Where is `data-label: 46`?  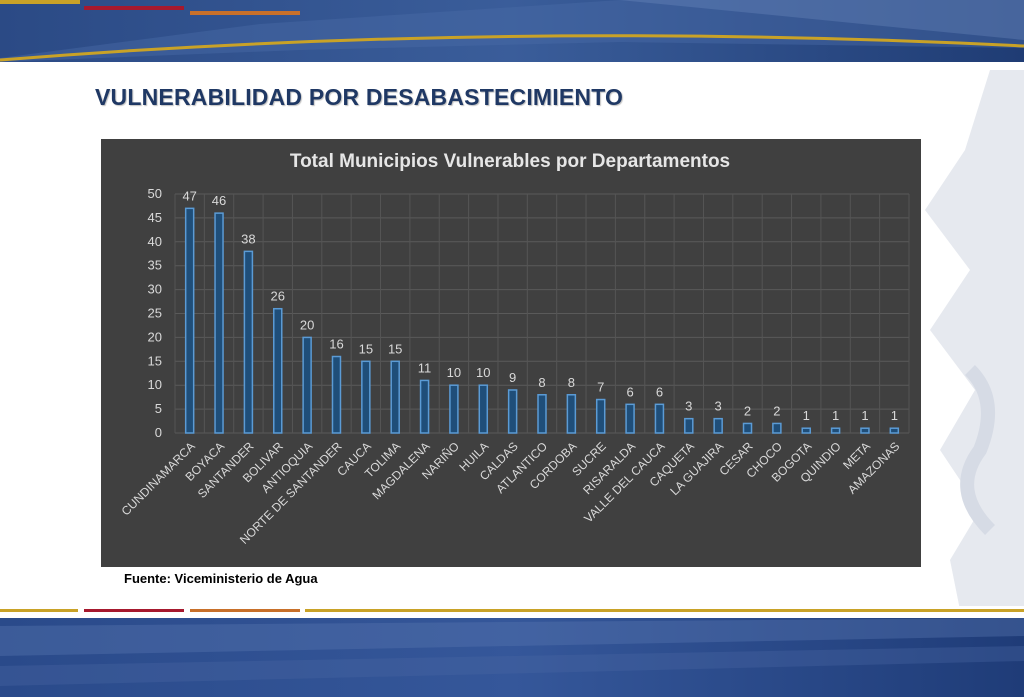
data-label: 46 is located at coordinates (219, 200).